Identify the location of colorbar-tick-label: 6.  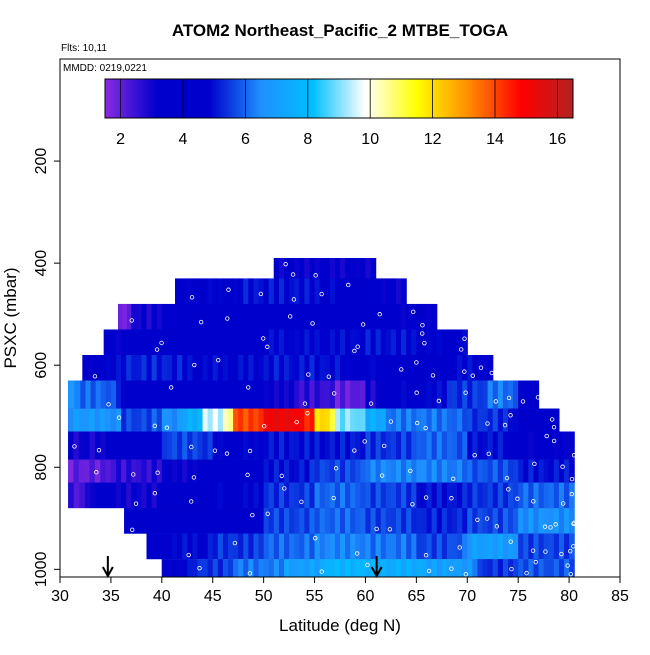
(245, 139).